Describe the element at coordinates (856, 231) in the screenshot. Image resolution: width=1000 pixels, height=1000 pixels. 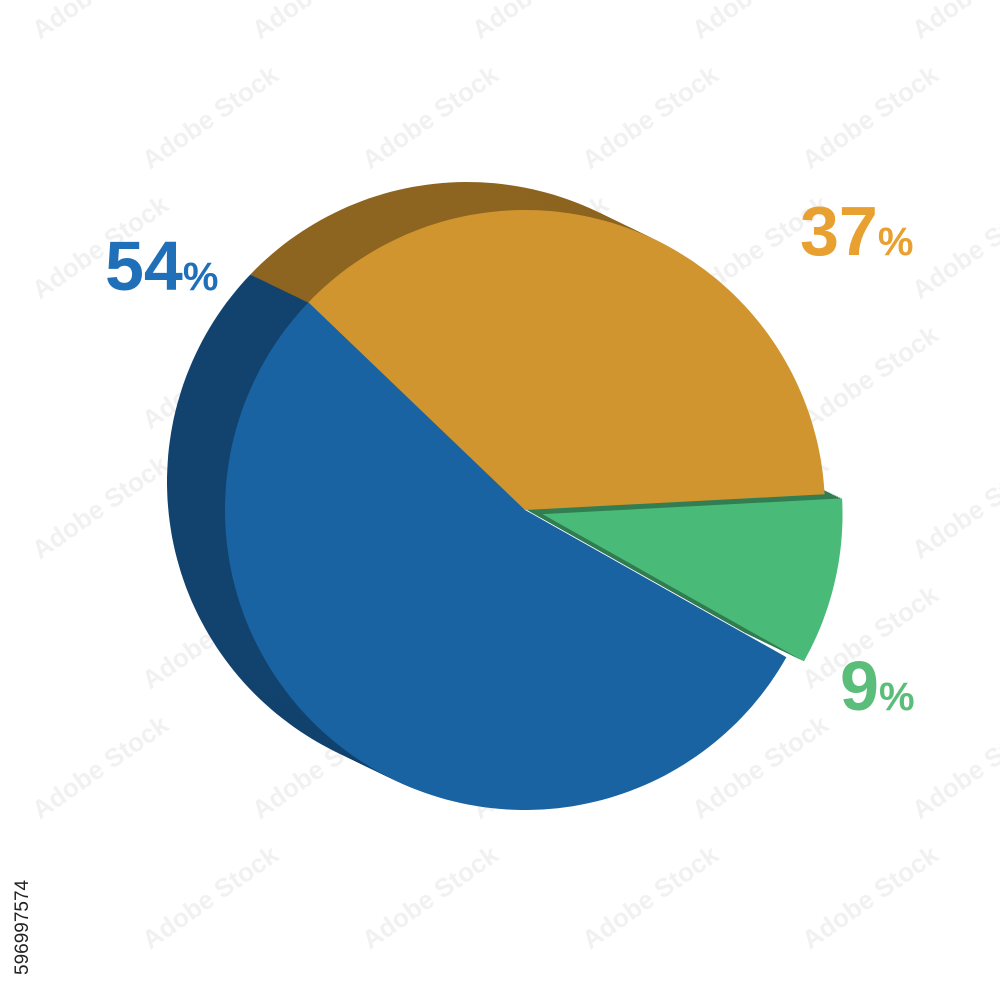
I see `value-label: 37%` at that location.